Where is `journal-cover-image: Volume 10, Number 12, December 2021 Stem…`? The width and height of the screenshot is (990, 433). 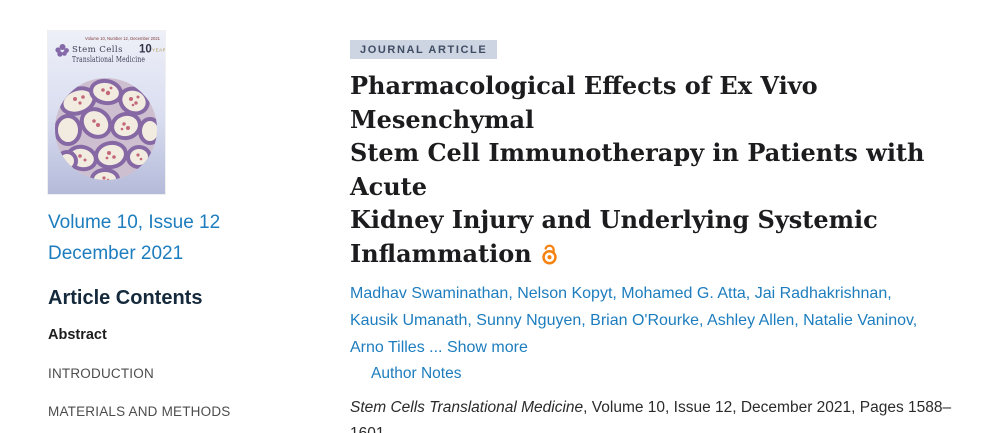
journal-cover-image: Volume 10, Number 12, December 2021 Stem… is located at coordinates (109, 112).